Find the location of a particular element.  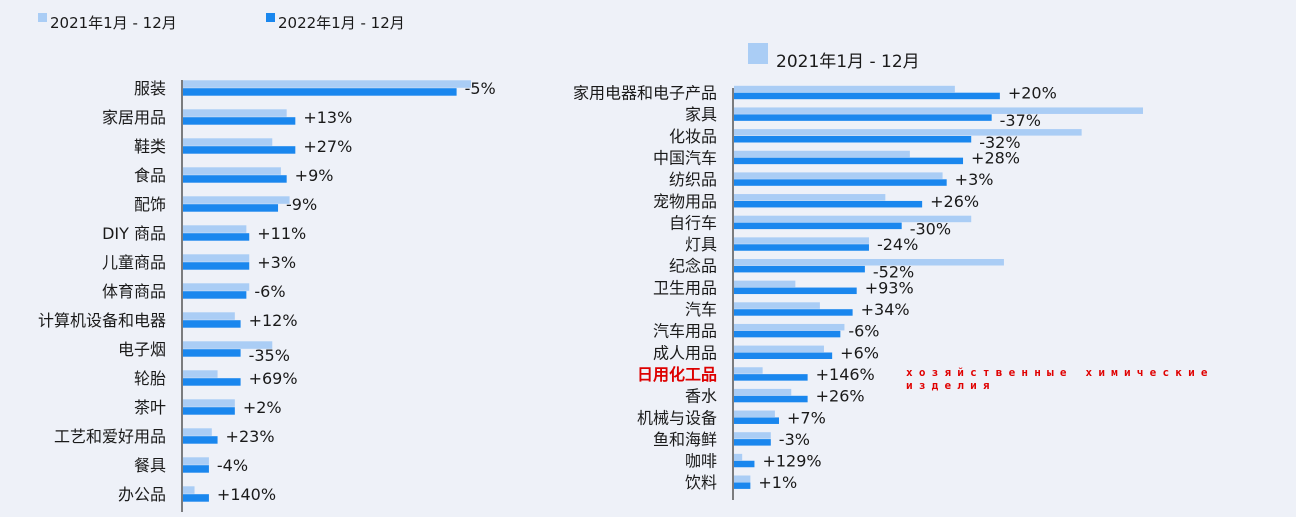

category-label: 纺织品 is located at coordinates (693, 179).